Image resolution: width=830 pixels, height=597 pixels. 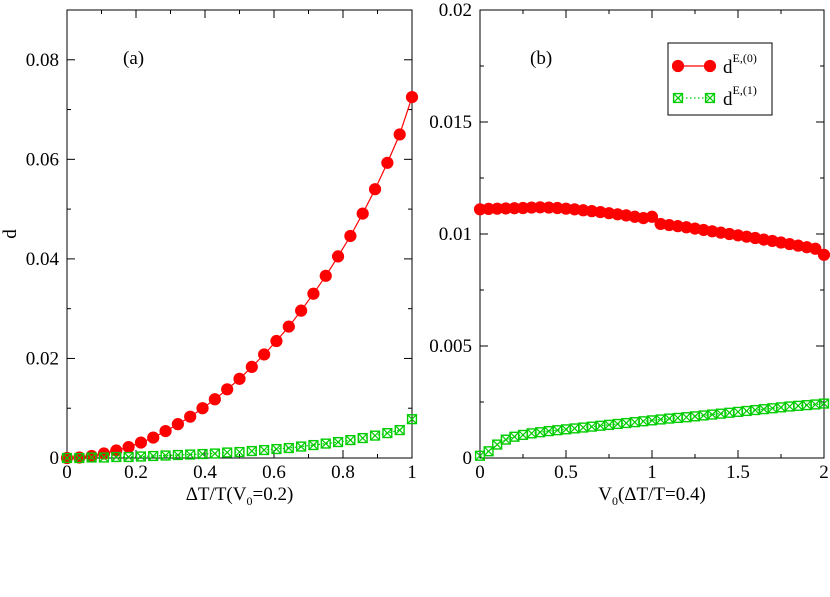 What do you see at coordinates (343, 472) in the screenshot?
I see `x-tick-label: 0.8` at bounding box center [343, 472].